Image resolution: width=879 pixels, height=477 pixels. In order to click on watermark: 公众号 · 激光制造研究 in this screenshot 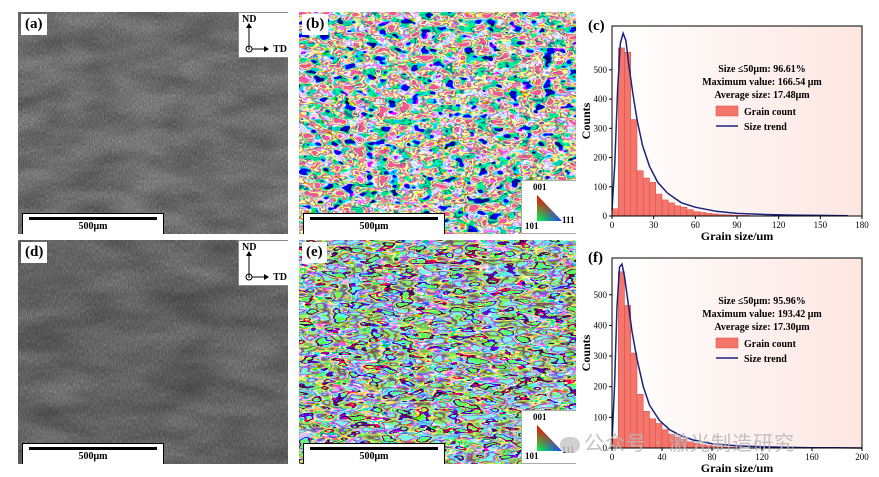, I will do `click(677, 441)`.